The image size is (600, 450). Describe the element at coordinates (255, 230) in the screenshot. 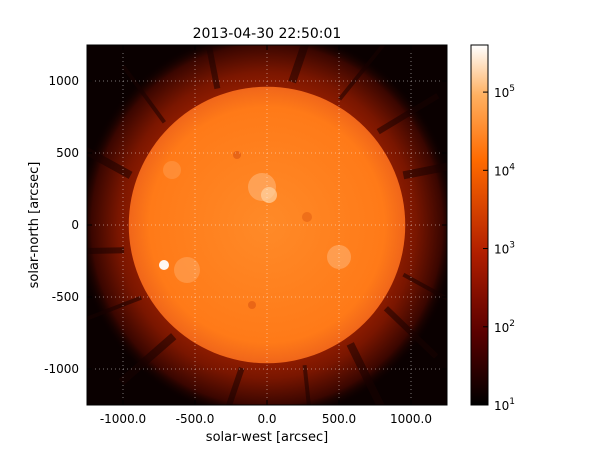

I see `active-regions` at that location.